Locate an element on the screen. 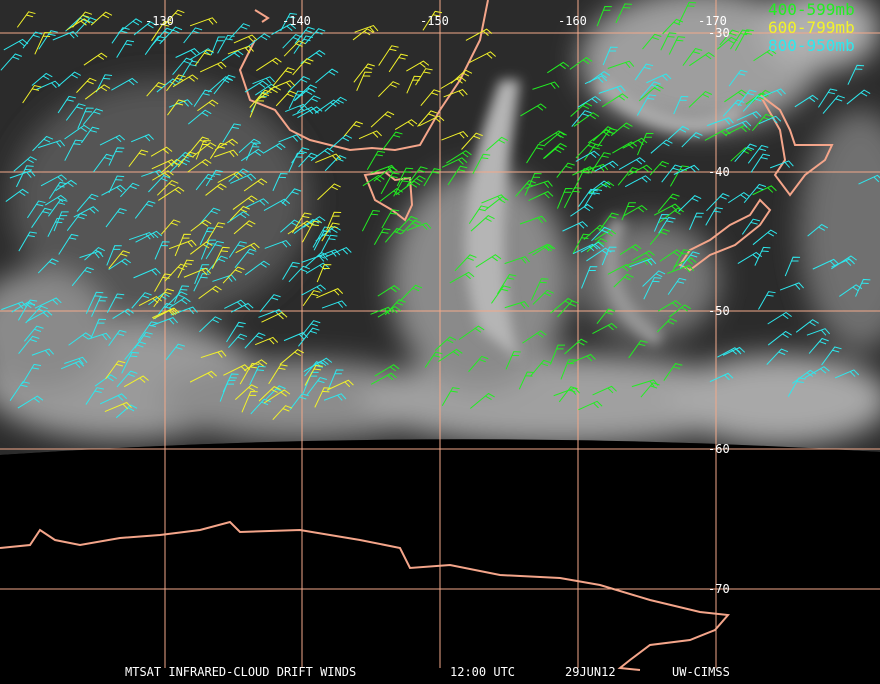 The image size is (880, 684). footer-date: 29JUN12 is located at coordinates (590, 672).